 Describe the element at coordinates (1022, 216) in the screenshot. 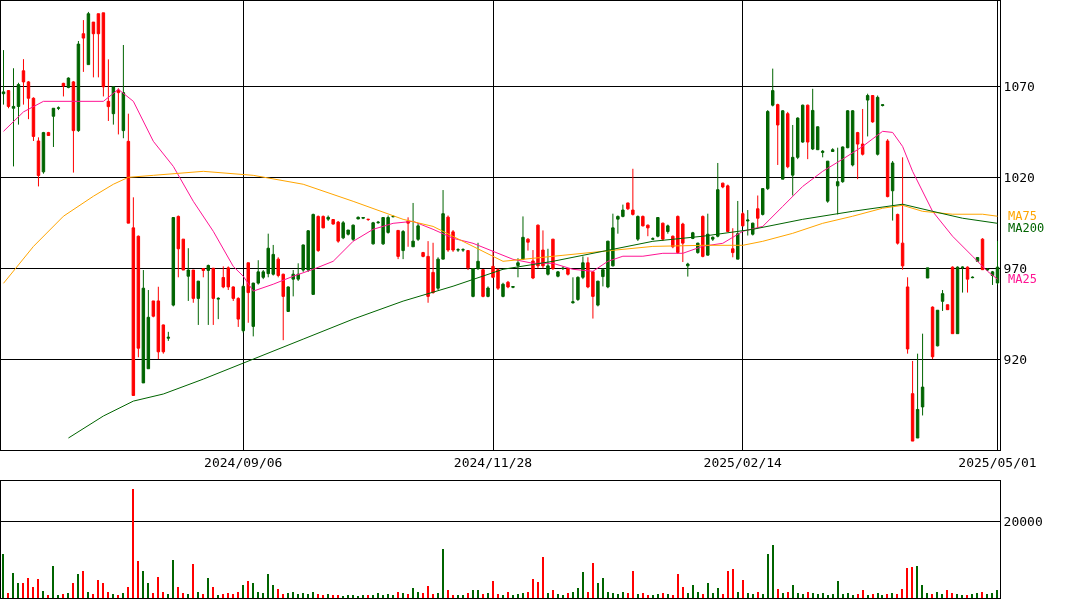

I see `series-label: MA75` at that location.